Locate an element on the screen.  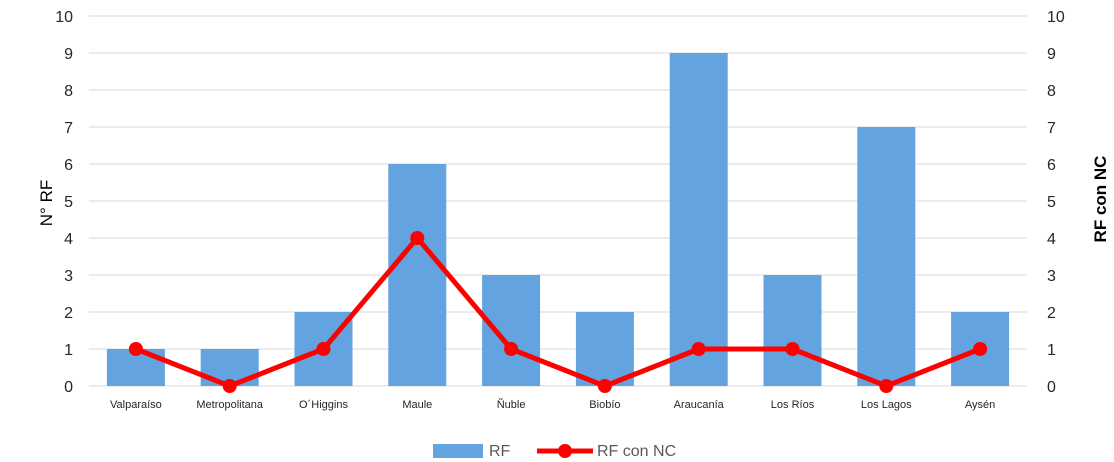
left-tick-label: 2 is located at coordinates (68, 313).